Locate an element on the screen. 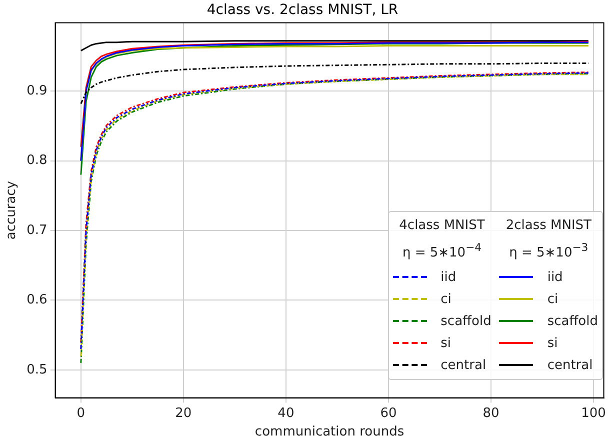 The width and height of the screenshot is (609, 440). y-tick-label: 0.9 is located at coordinates (37, 90).